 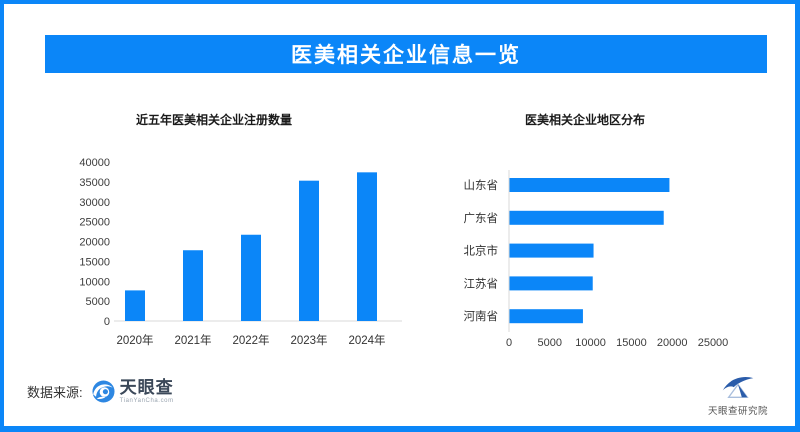 What do you see at coordinates (550, 343) in the screenshot?
I see `x-axis-tick-label: 5000` at bounding box center [550, 343].